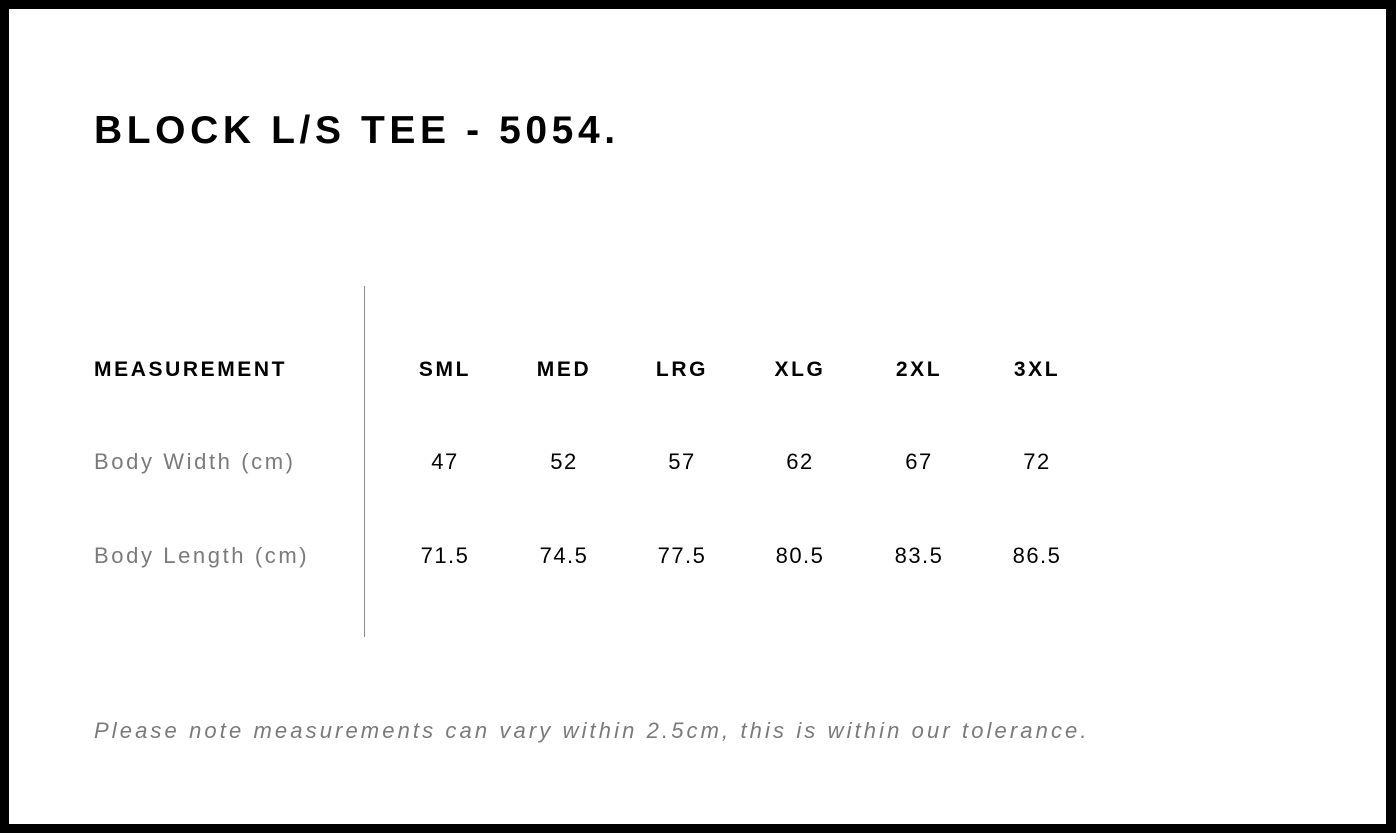 The image size is (1396, 833). What do you see at coordinates (800, 555) in the screenshot?
I see `table-cell: 80.5` at bounding box center [800, 555].